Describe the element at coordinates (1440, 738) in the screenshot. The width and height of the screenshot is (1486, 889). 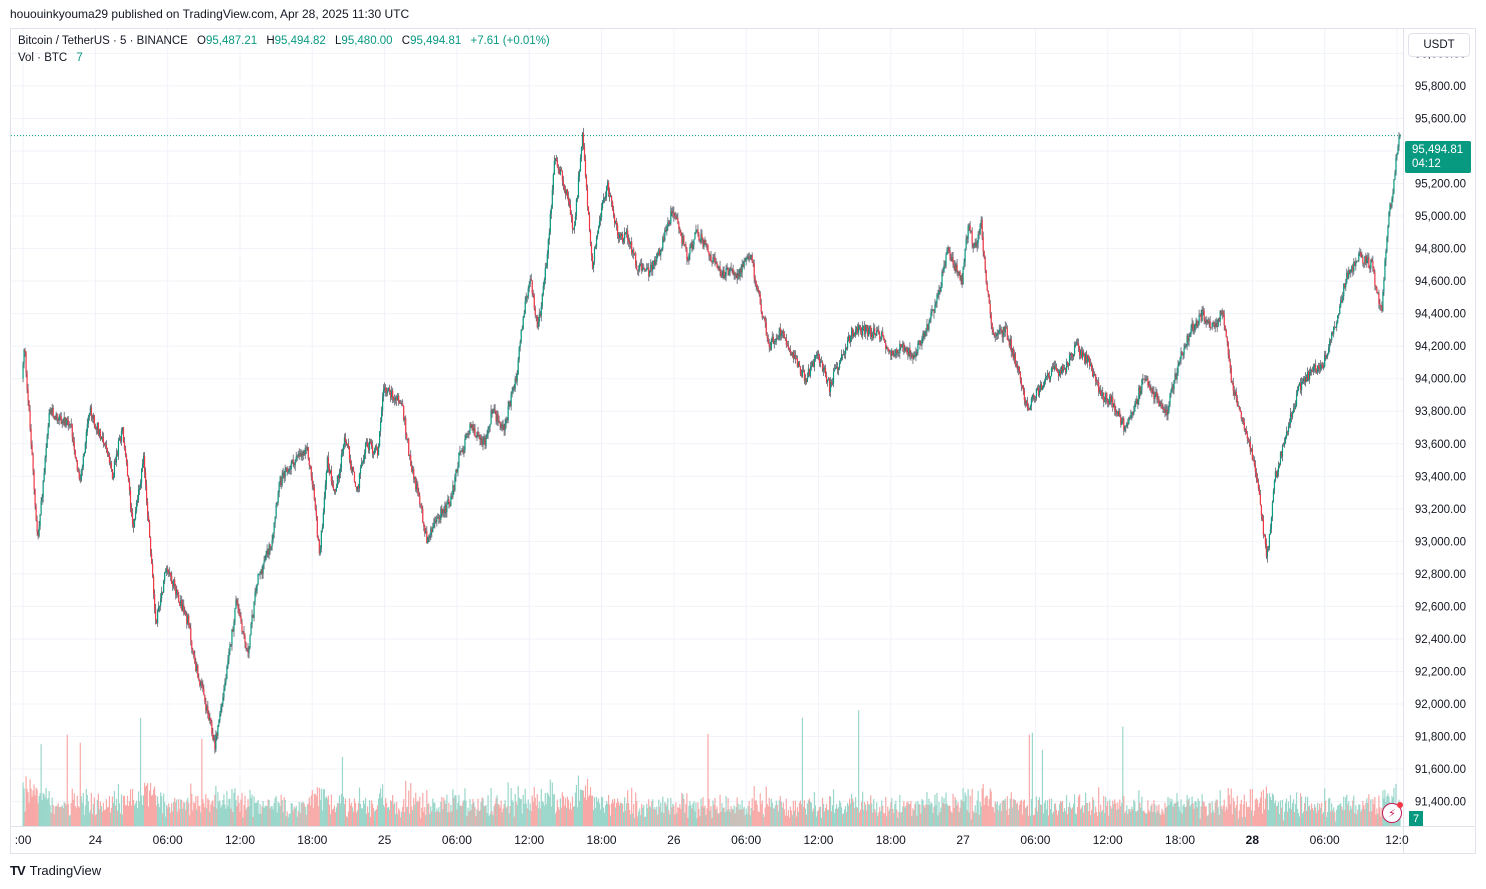
I see `y-tick-label: 91,800.00` at that location.